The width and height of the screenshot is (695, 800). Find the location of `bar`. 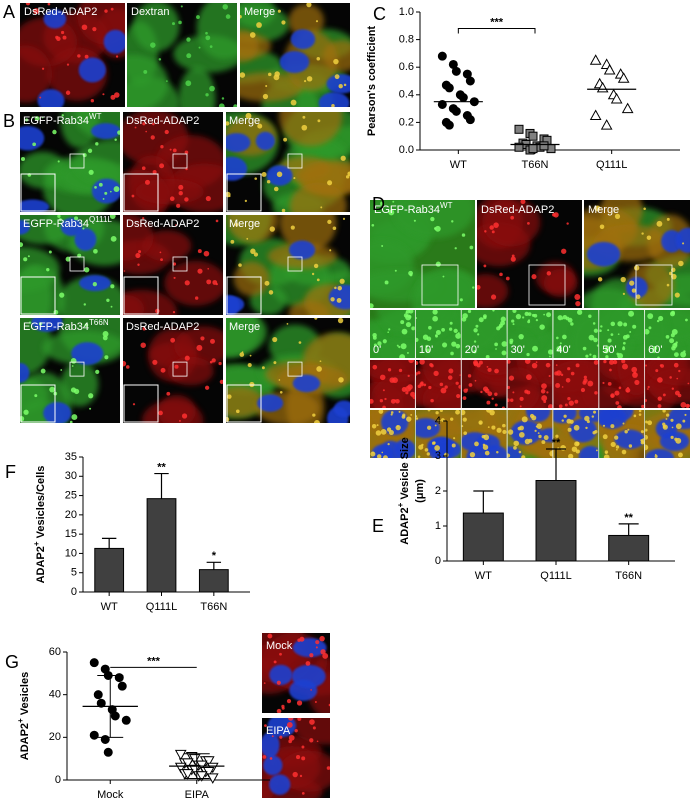

bar is located at coordinates (109, 570).